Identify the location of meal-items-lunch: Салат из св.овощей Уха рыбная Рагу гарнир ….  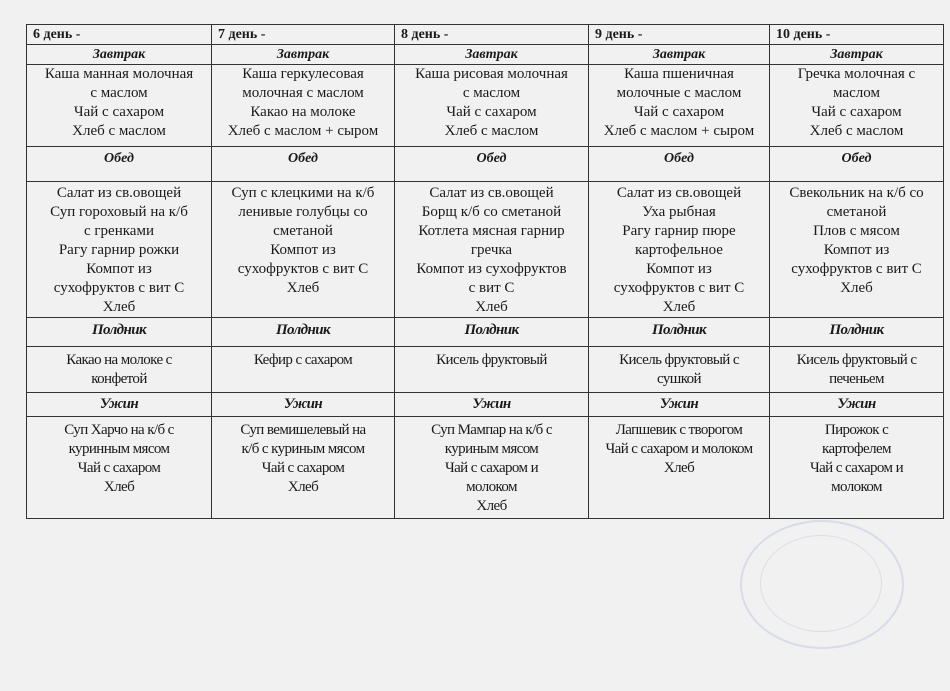
(679, 249).